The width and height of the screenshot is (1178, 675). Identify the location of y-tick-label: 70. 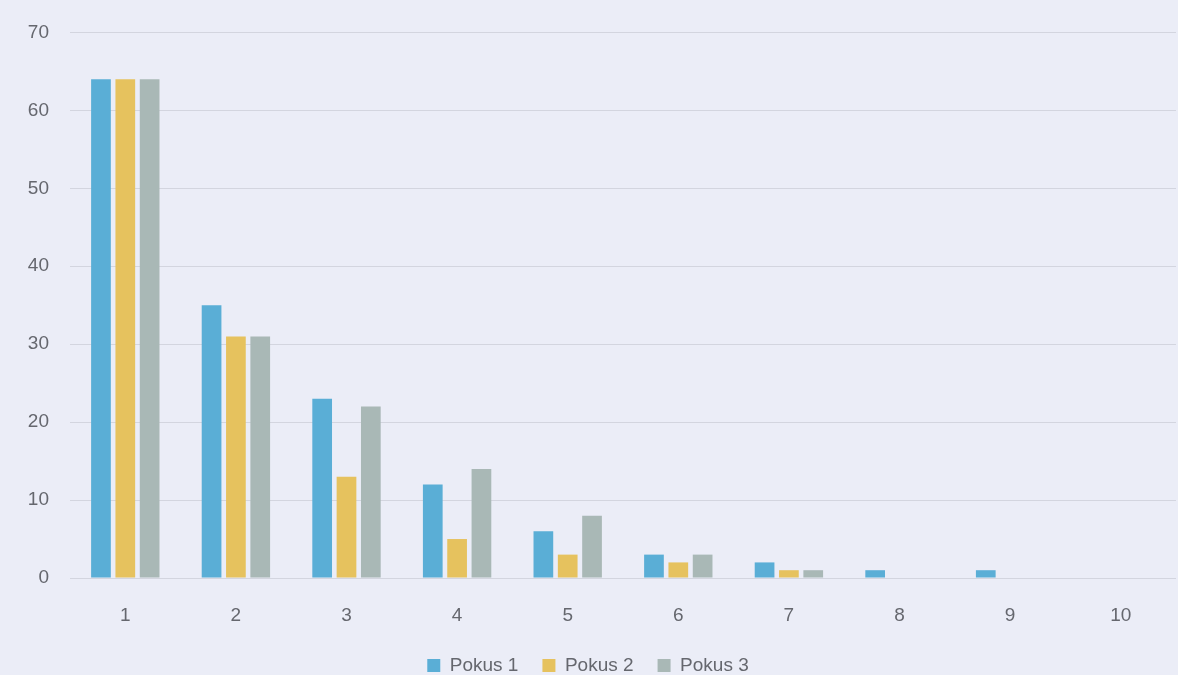
(38, 31).